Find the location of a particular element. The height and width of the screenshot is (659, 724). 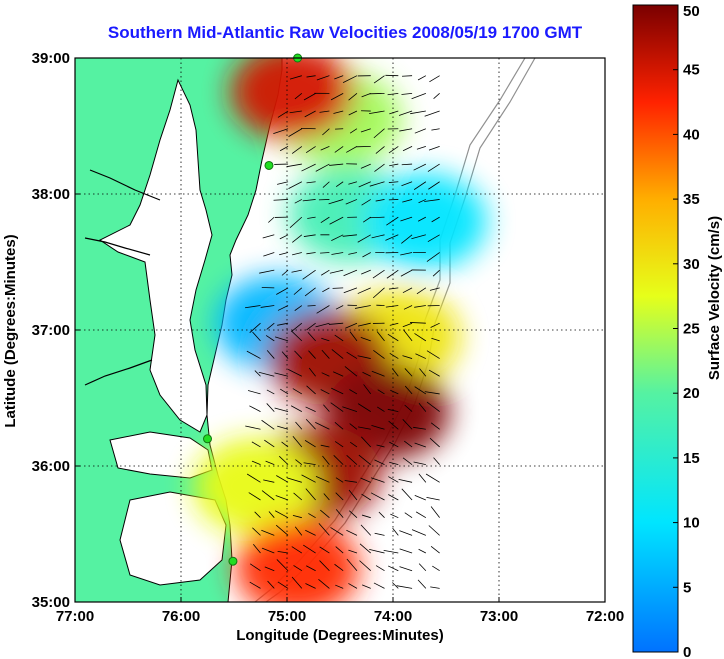

river-north is located at coordinates (125, 185).